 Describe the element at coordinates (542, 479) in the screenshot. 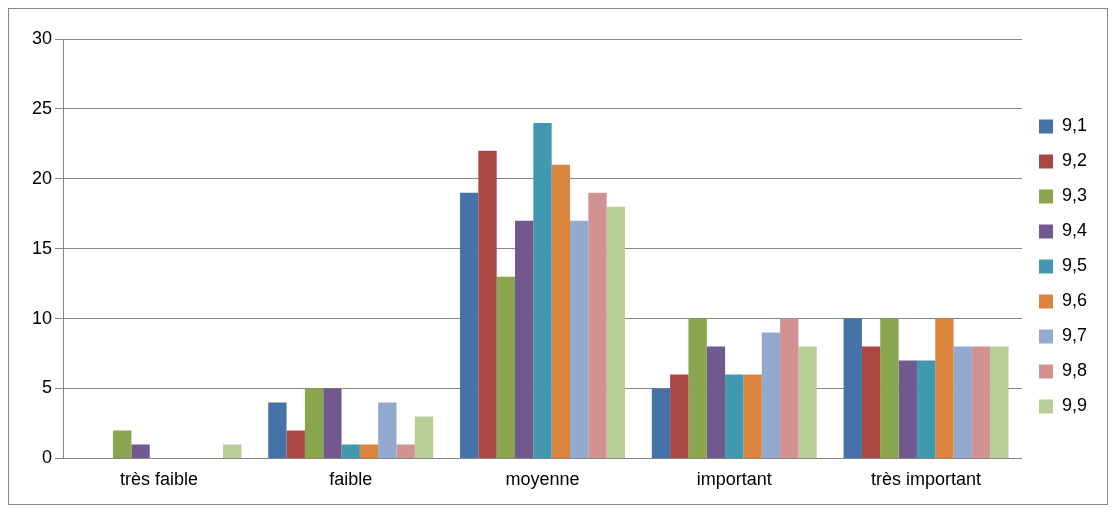

I see `x-tick-label: moyenne` at that location.